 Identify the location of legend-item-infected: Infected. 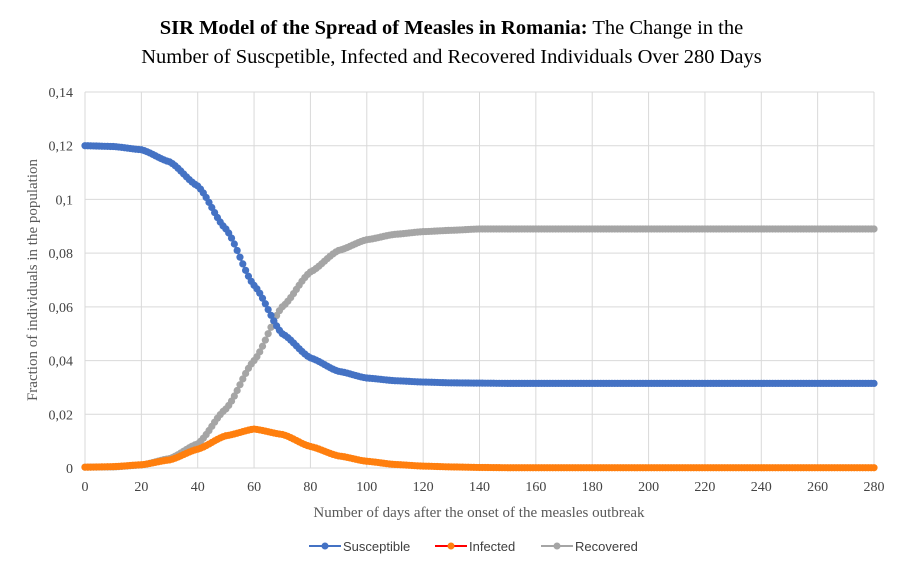
(475, 546).